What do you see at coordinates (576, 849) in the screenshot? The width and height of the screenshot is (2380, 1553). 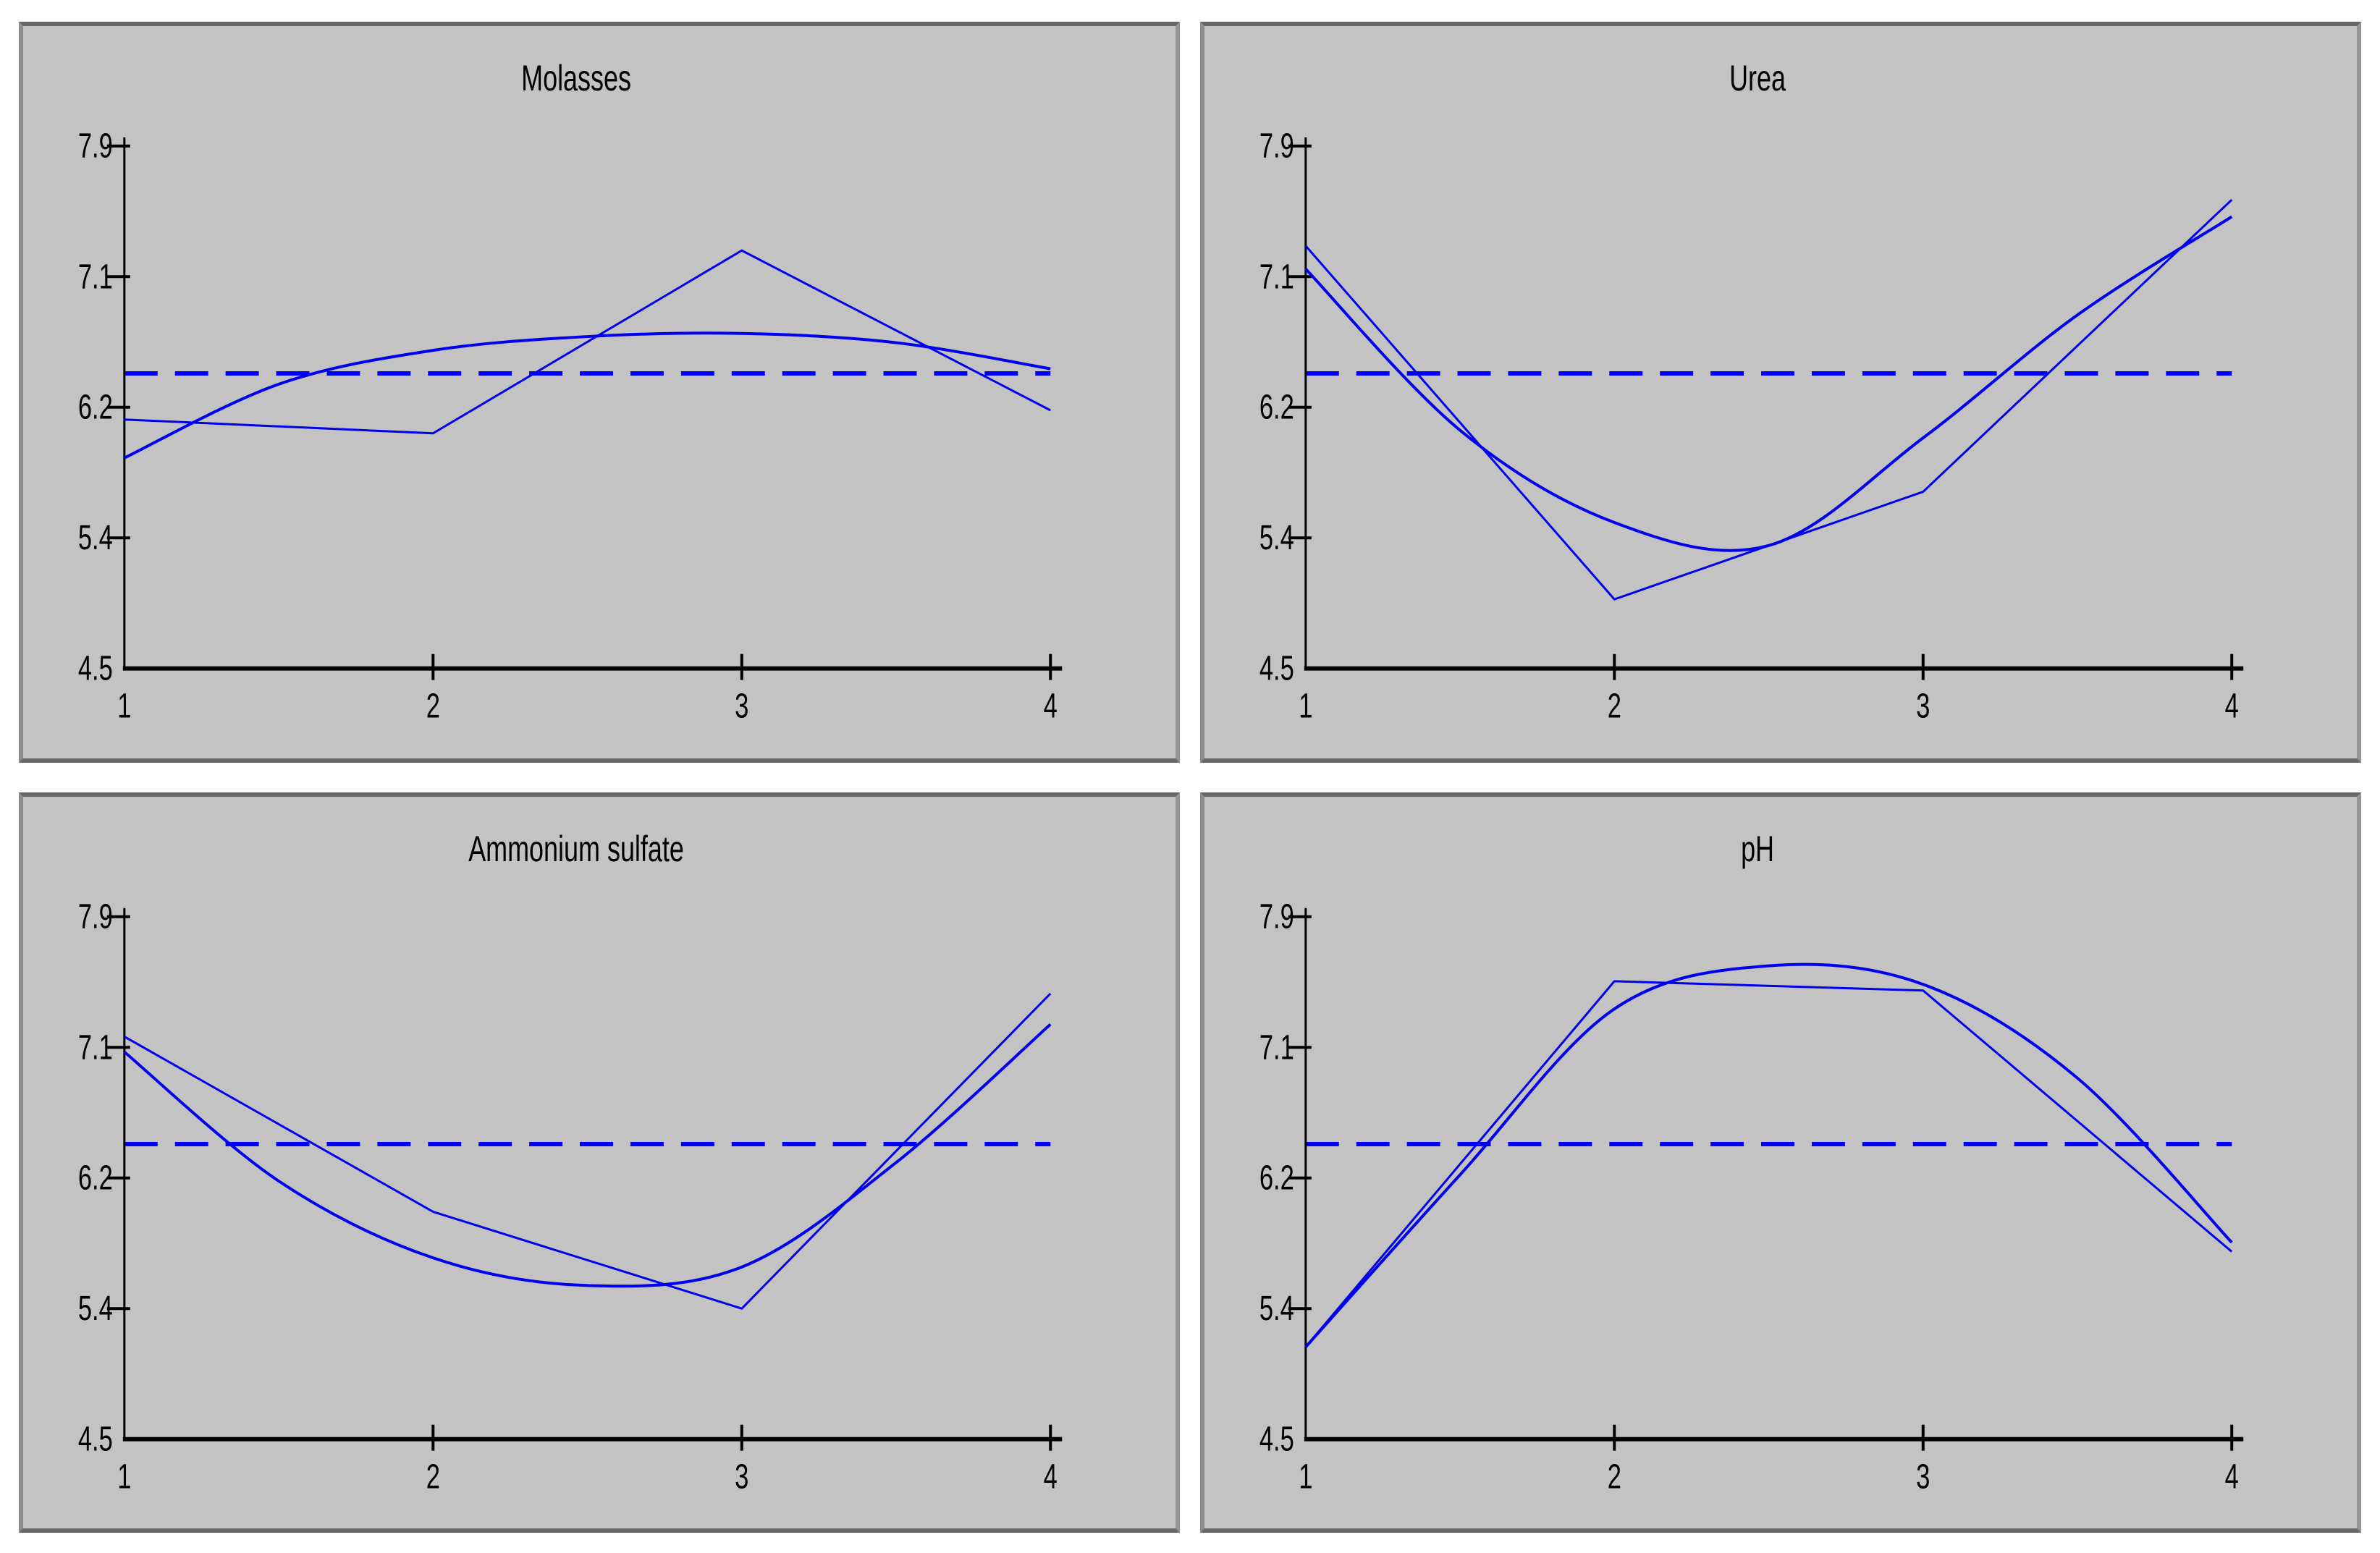 I see `chart-title: Ammonium sulfate` at bounding box center [576, 849].